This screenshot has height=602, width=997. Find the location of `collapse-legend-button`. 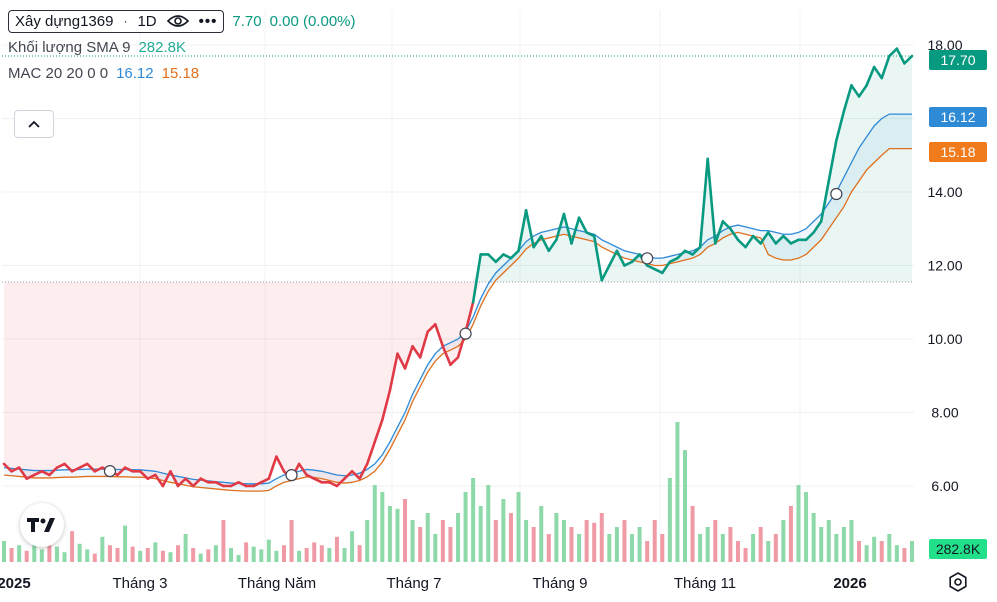

collapse-legend-button is located at coordinates (34, 124).